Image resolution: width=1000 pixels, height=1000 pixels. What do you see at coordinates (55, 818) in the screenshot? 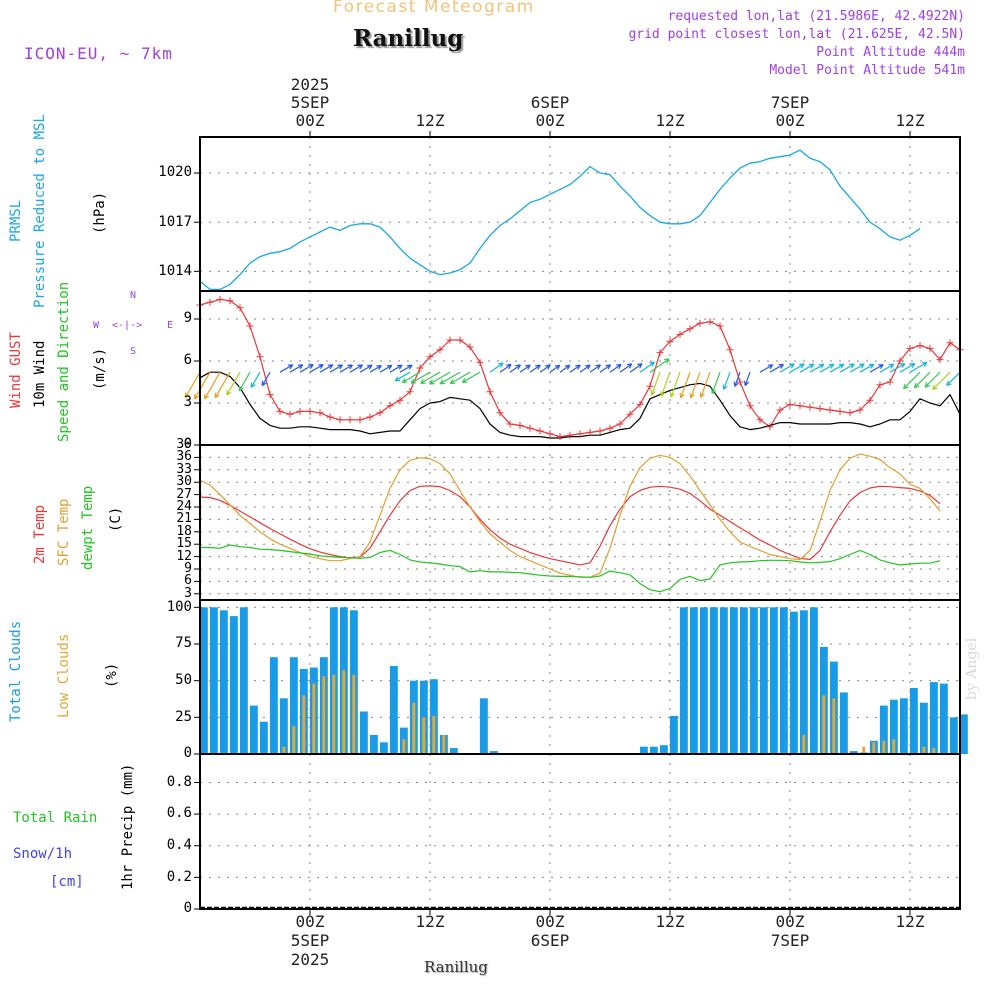
I see `total-rain-label: Total Rain` at bounding box center [55, 818].